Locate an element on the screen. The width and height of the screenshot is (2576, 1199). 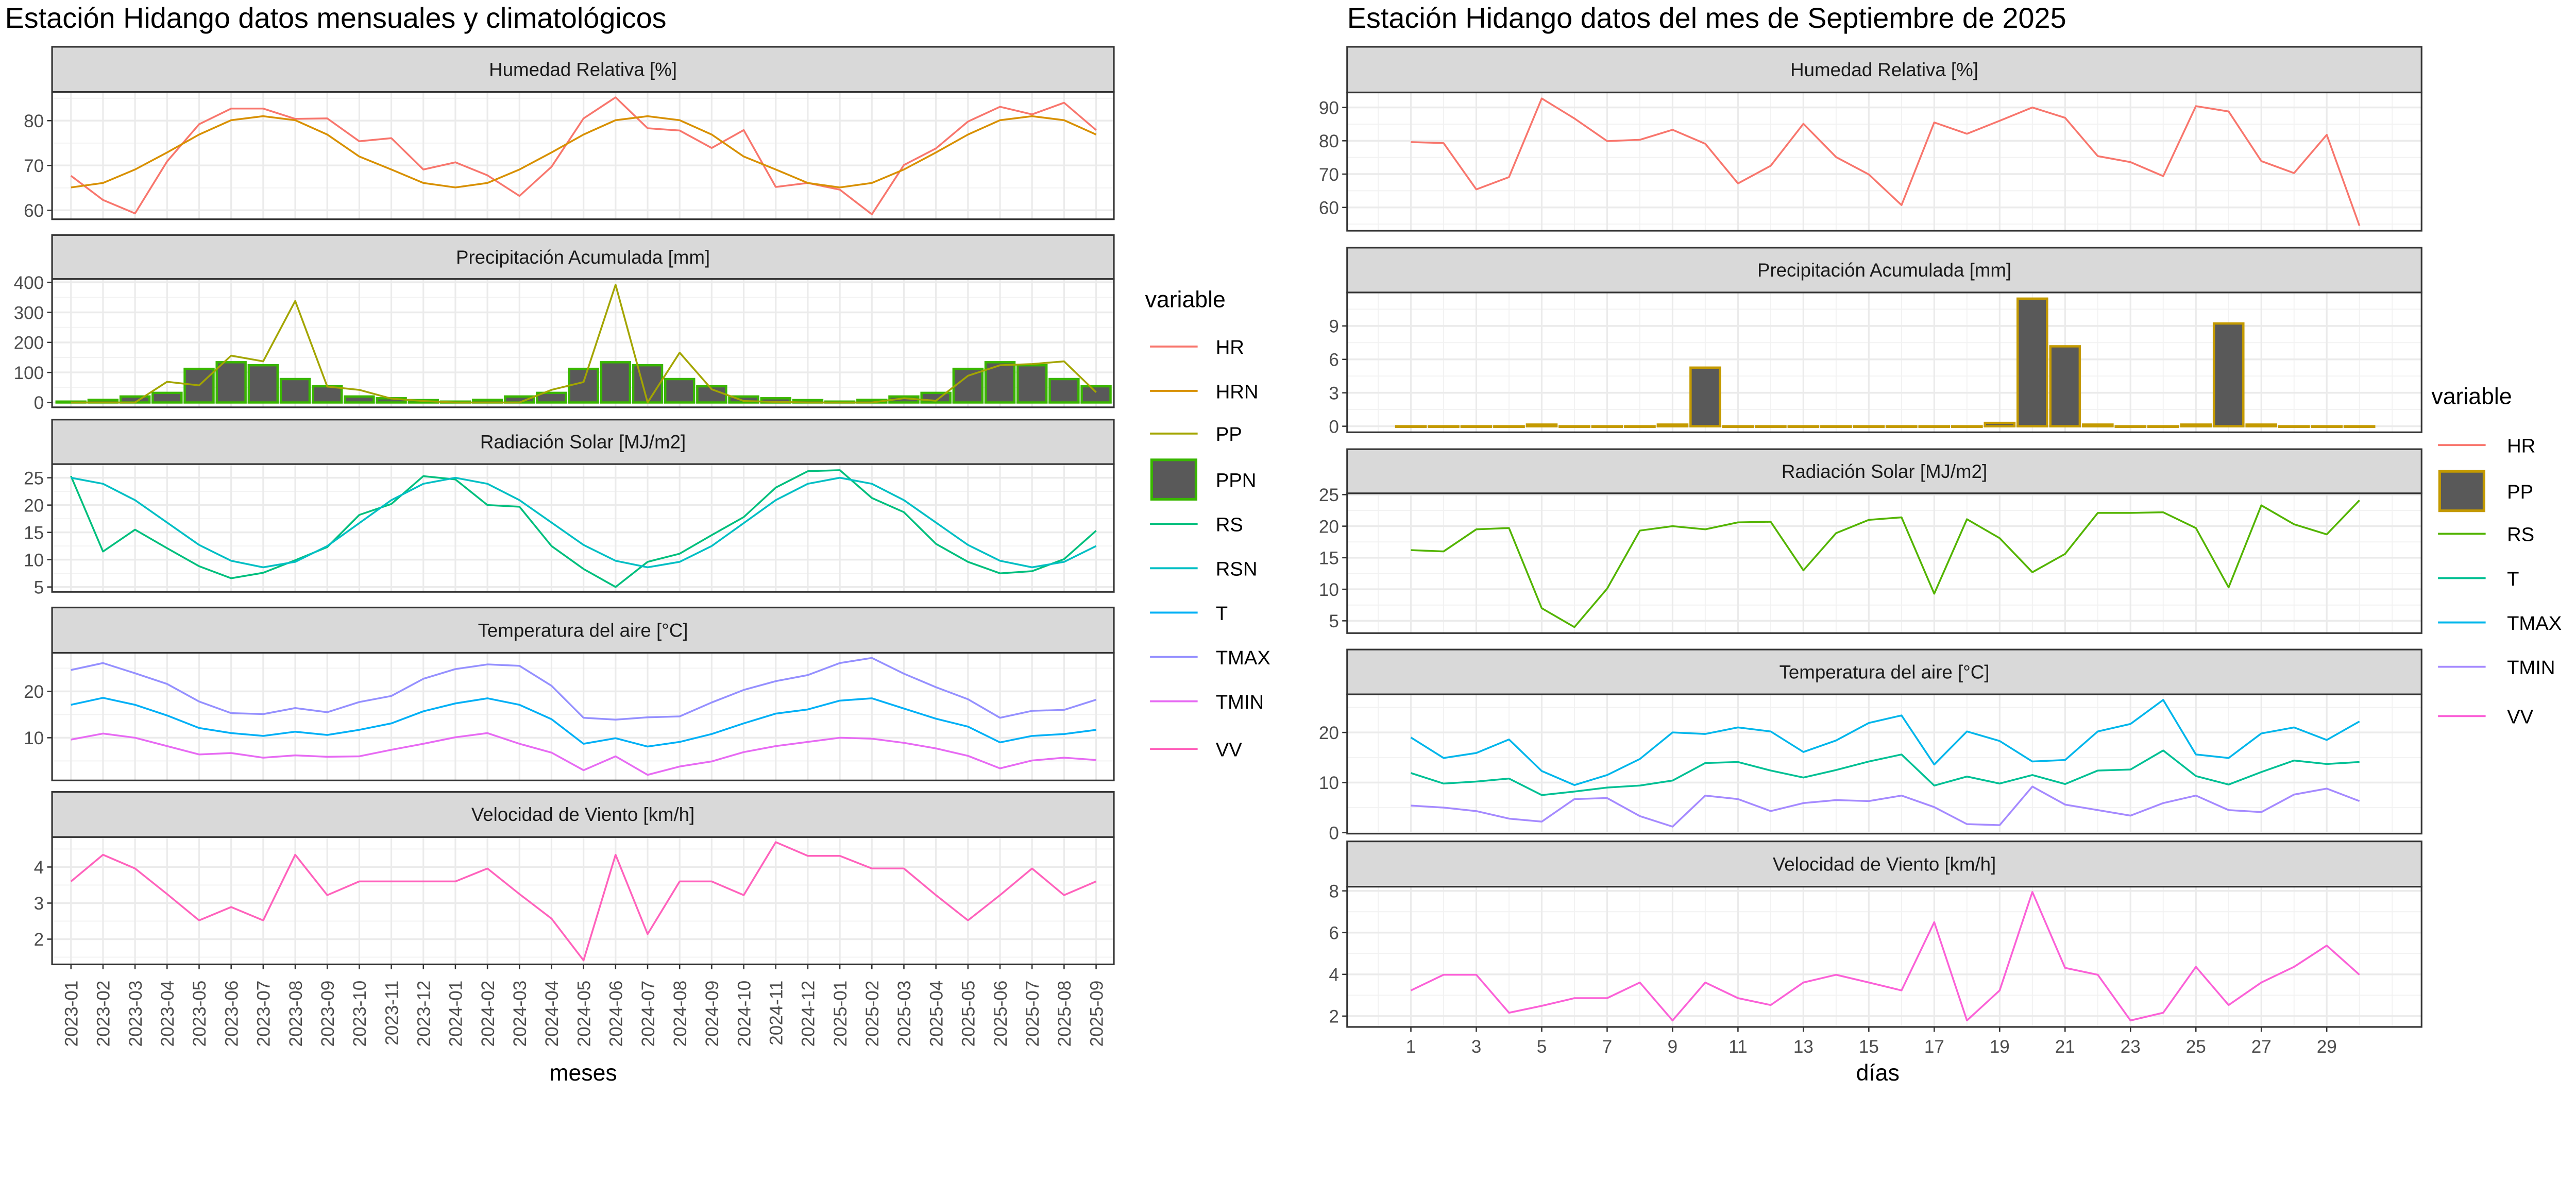
x-tick-label: 7 is located at coordinates (1607, 1047).